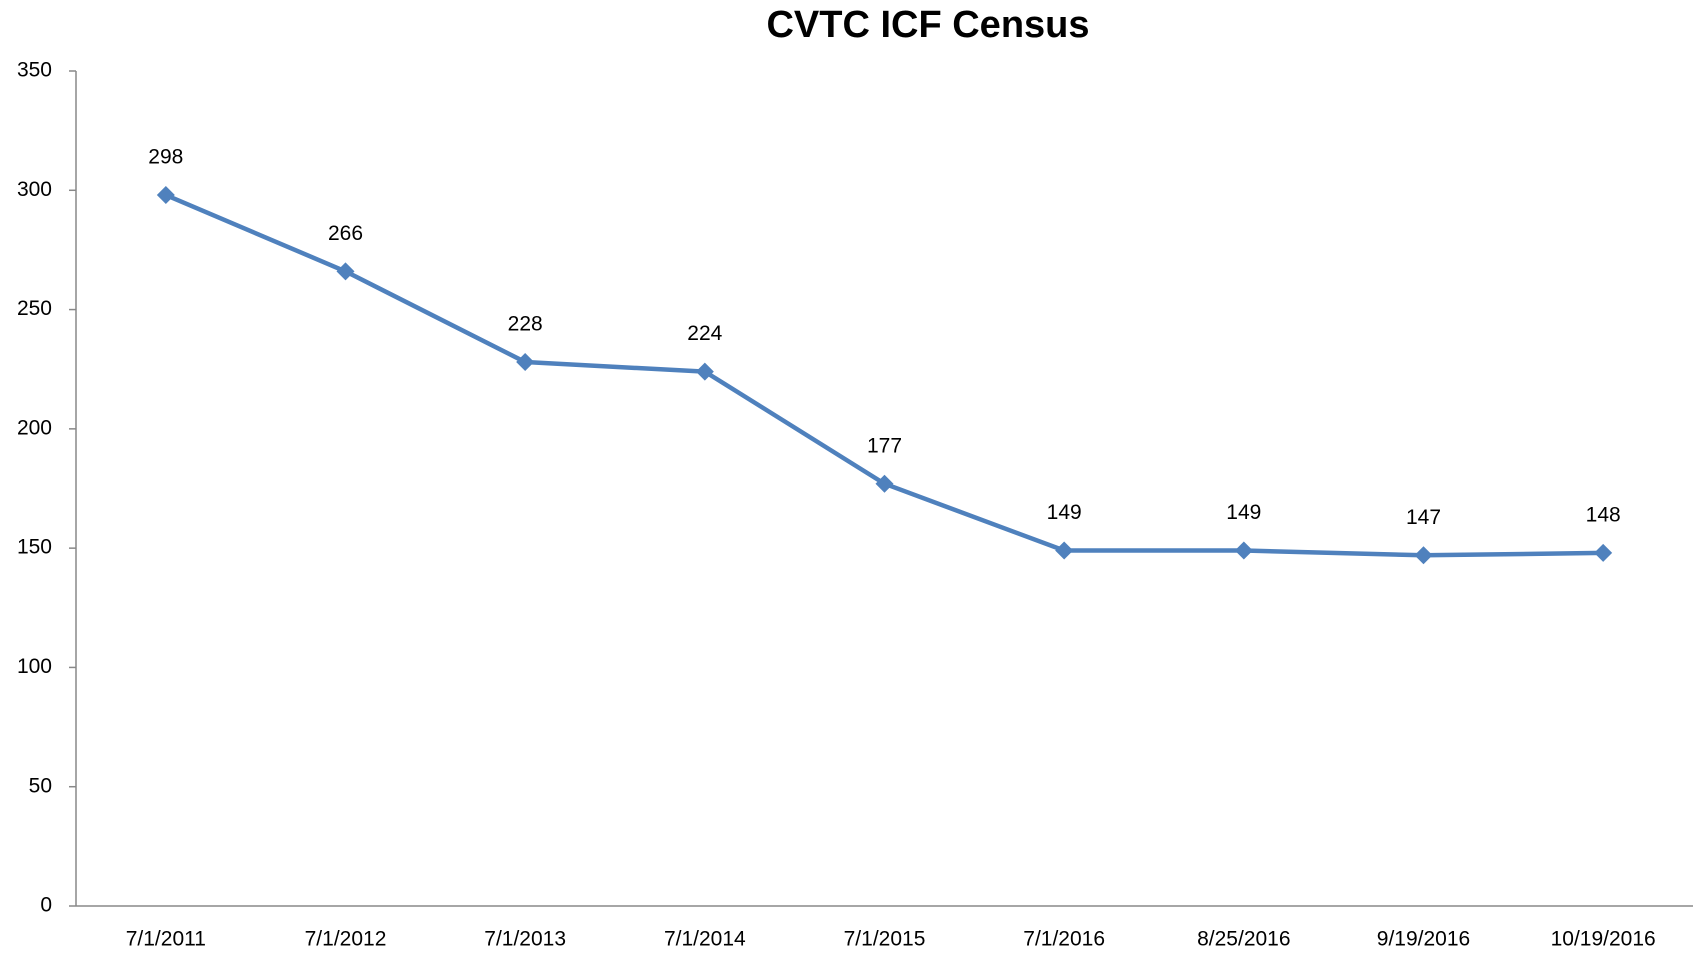 Image resolution: width=1693 pixels, height=958 pixels. Describe the element at coordinates (34, 308) in the screenshot. I see `y-tick-label: 250` at that location.